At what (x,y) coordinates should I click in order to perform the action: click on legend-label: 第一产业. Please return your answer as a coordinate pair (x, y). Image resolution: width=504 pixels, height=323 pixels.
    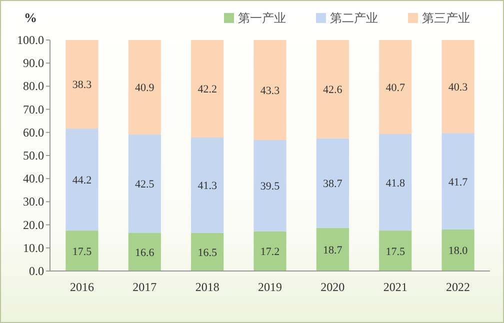
    Looking at the image, I should click on (262, 18).